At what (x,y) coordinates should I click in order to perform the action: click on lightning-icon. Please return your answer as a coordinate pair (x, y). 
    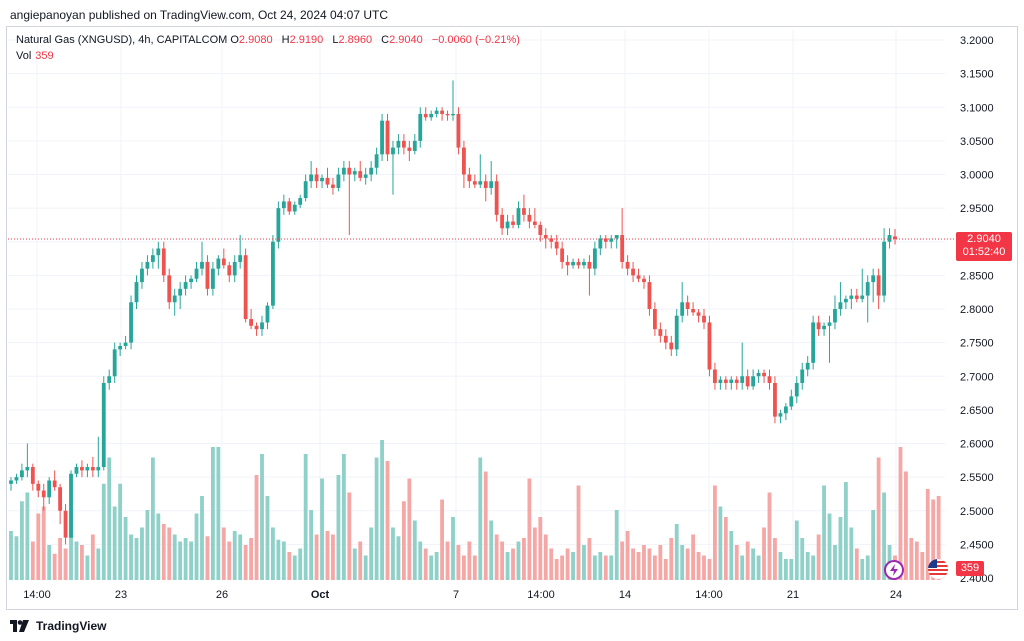
    Looking at the image, I should click on (894, 570).